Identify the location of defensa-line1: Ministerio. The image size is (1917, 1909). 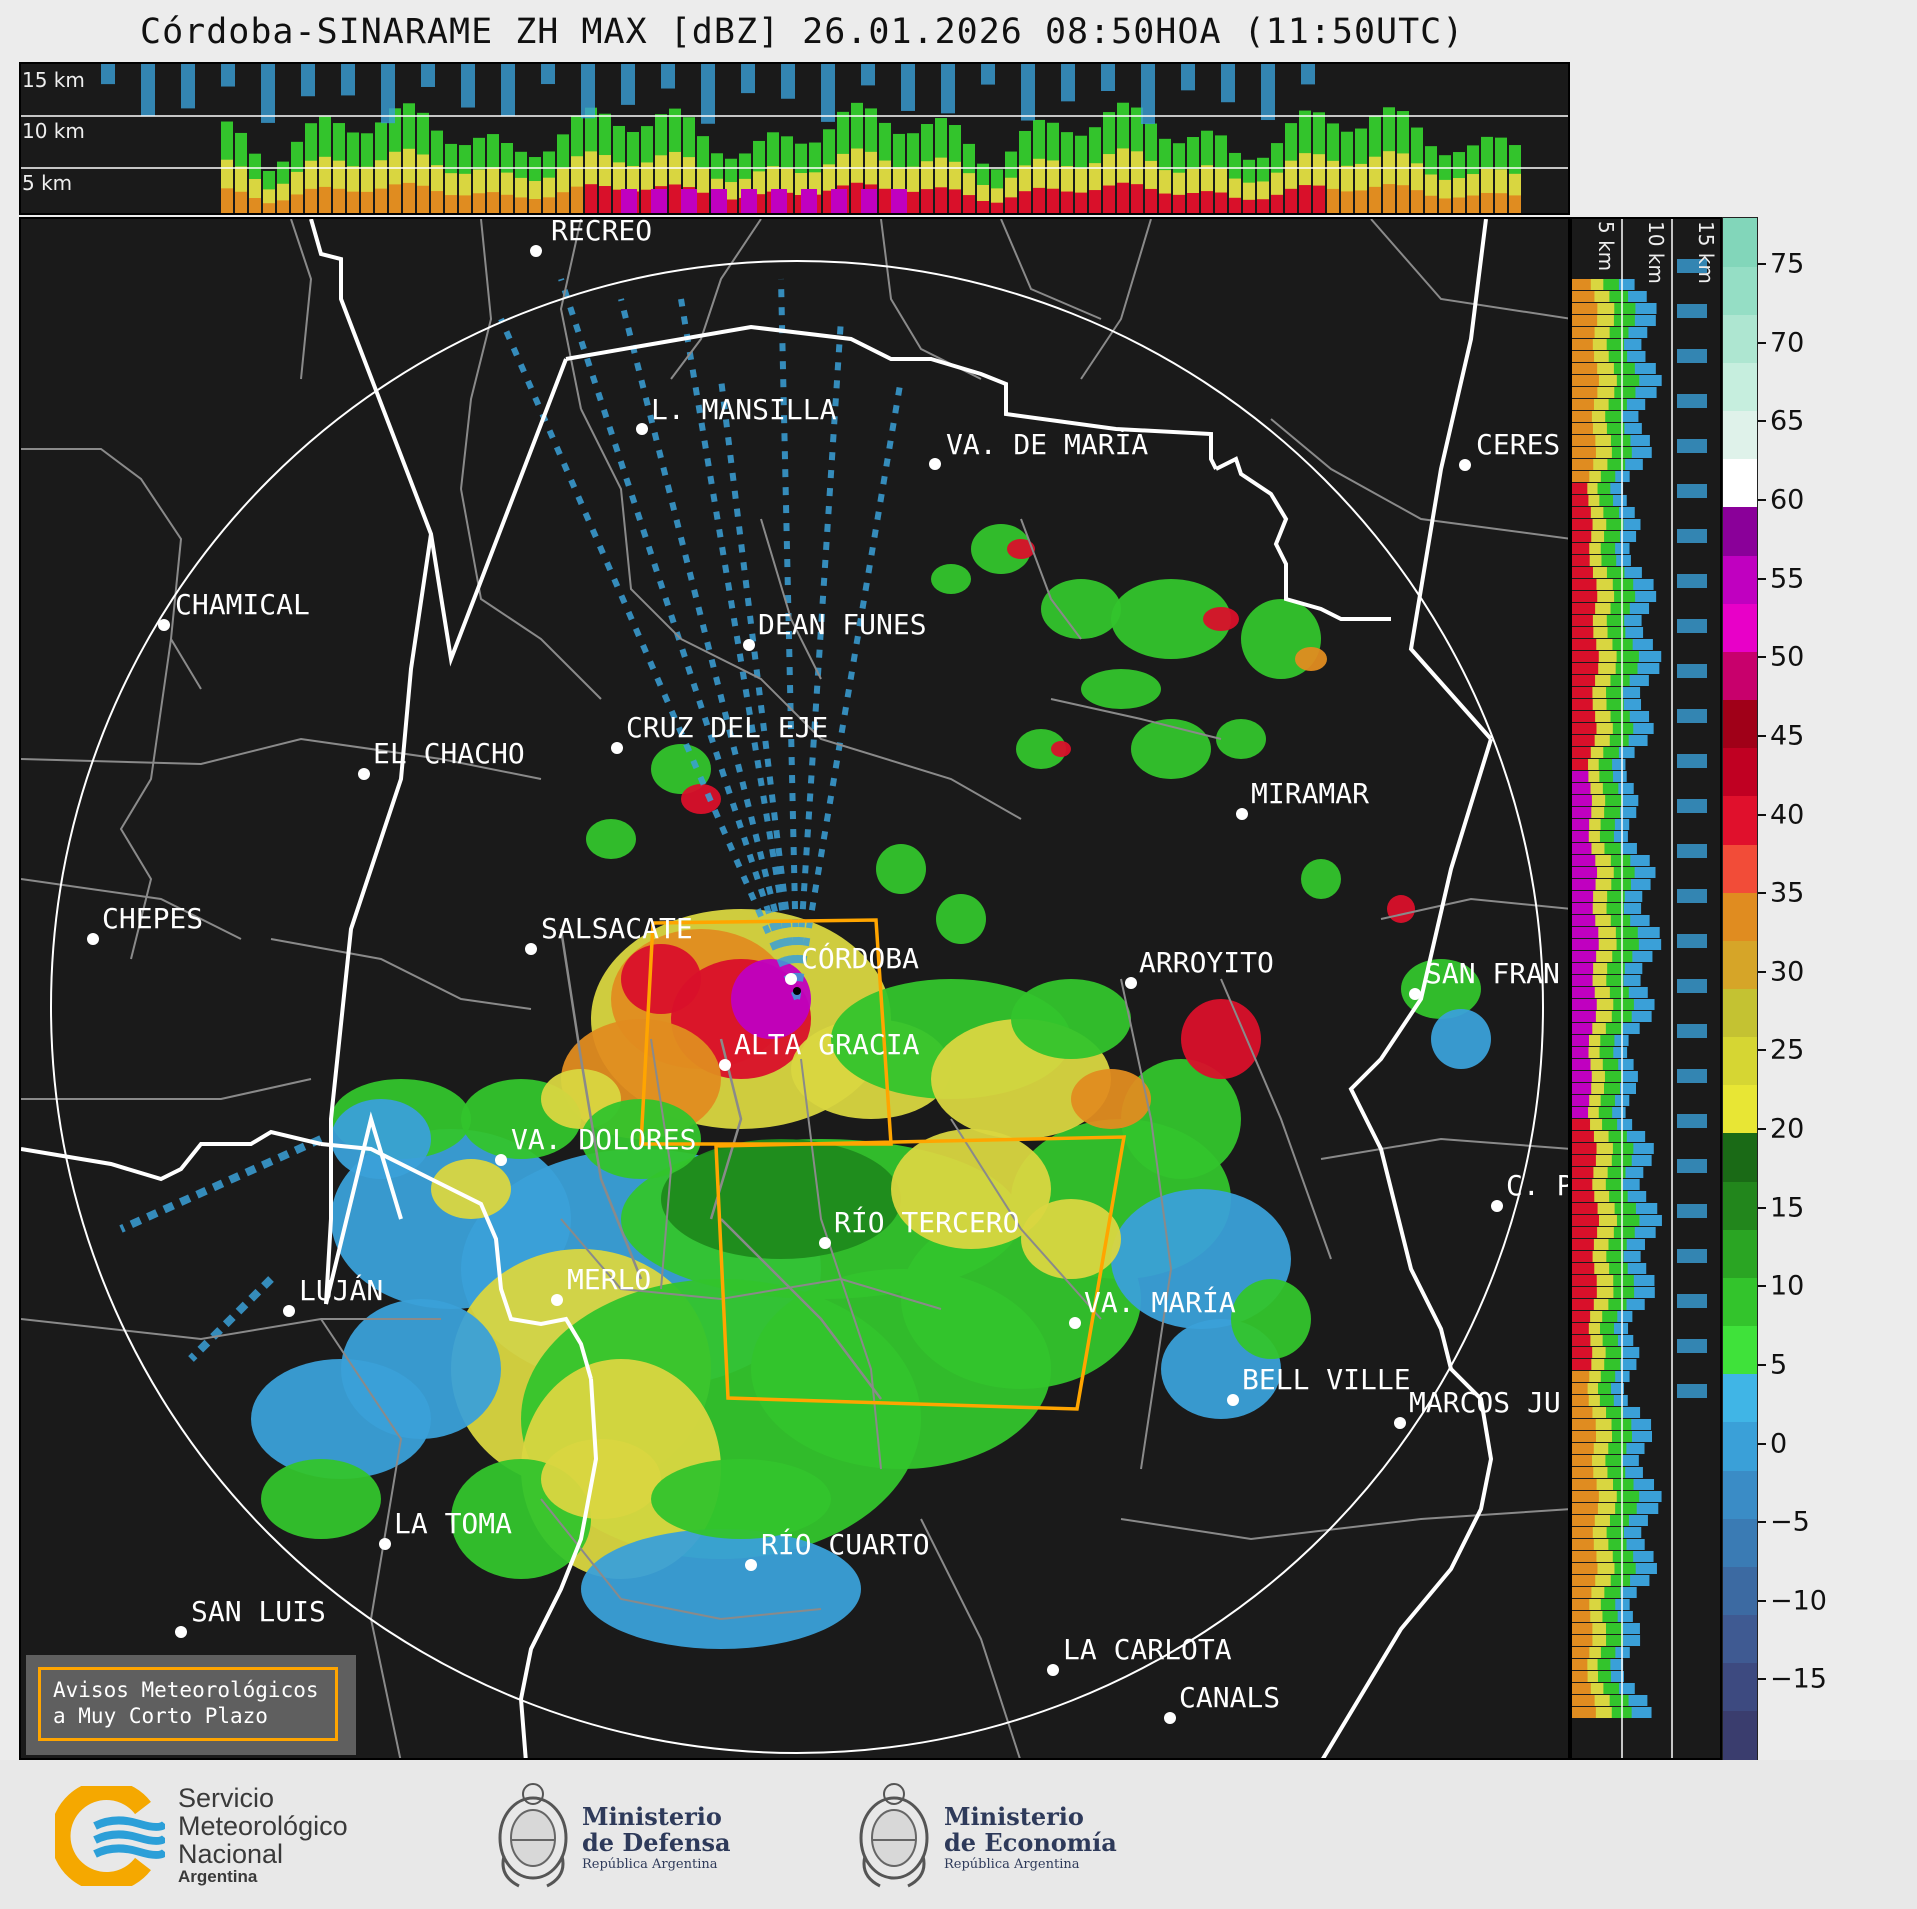
(652, 1816).